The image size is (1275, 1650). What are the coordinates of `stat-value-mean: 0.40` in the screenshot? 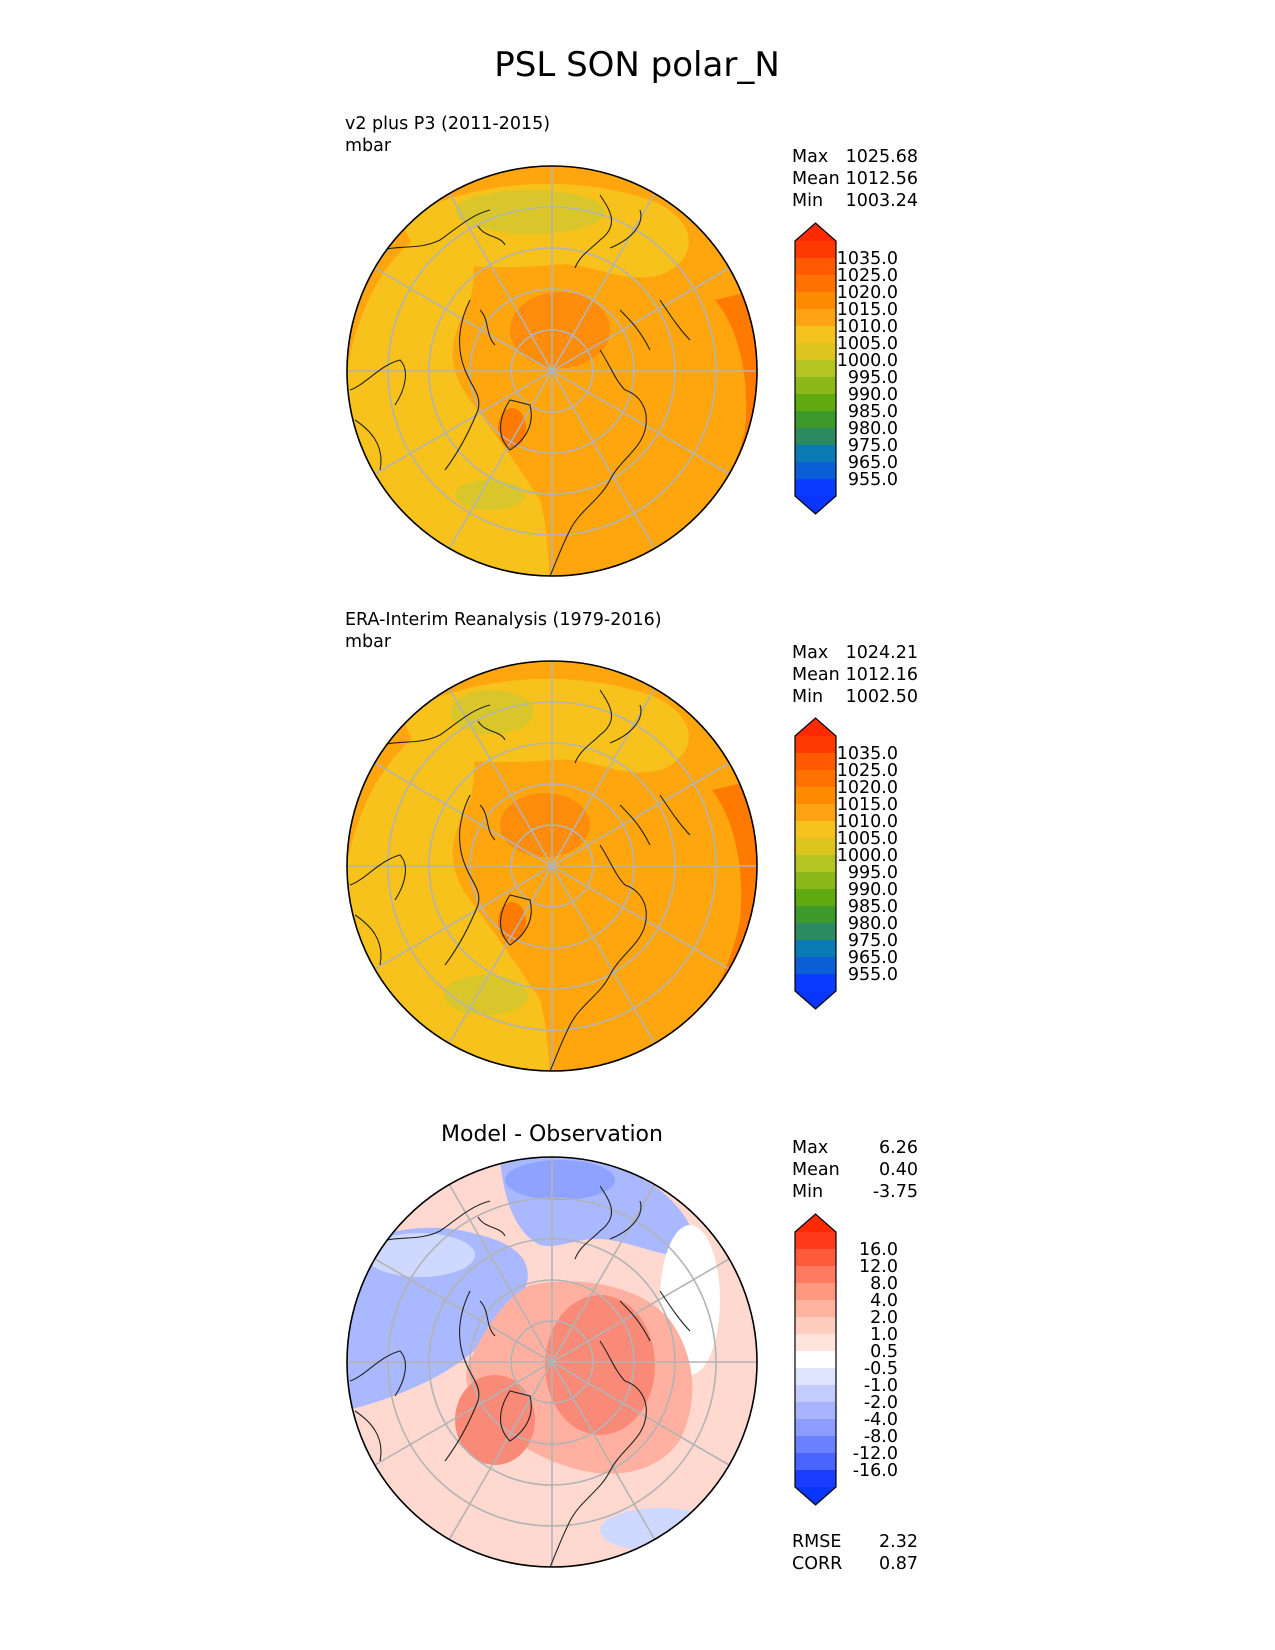 It's located at (898, 1170).